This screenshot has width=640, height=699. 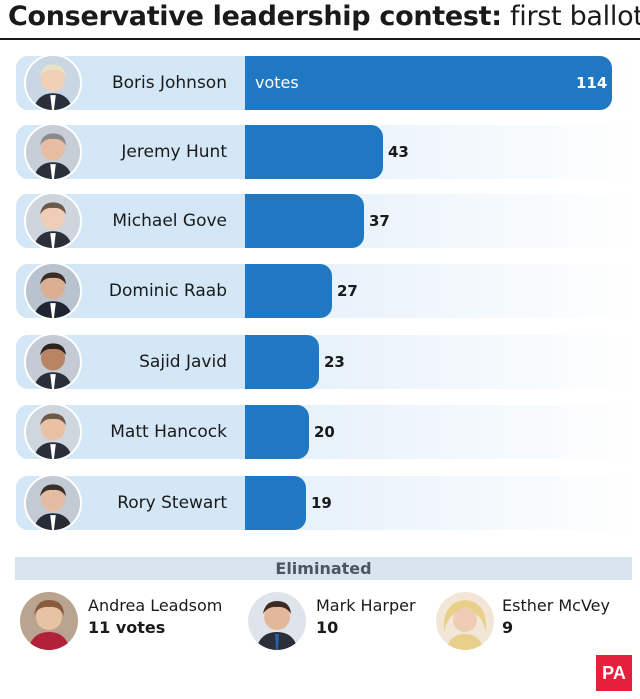 I want to click on title-rule, so click(x=320, y=39).